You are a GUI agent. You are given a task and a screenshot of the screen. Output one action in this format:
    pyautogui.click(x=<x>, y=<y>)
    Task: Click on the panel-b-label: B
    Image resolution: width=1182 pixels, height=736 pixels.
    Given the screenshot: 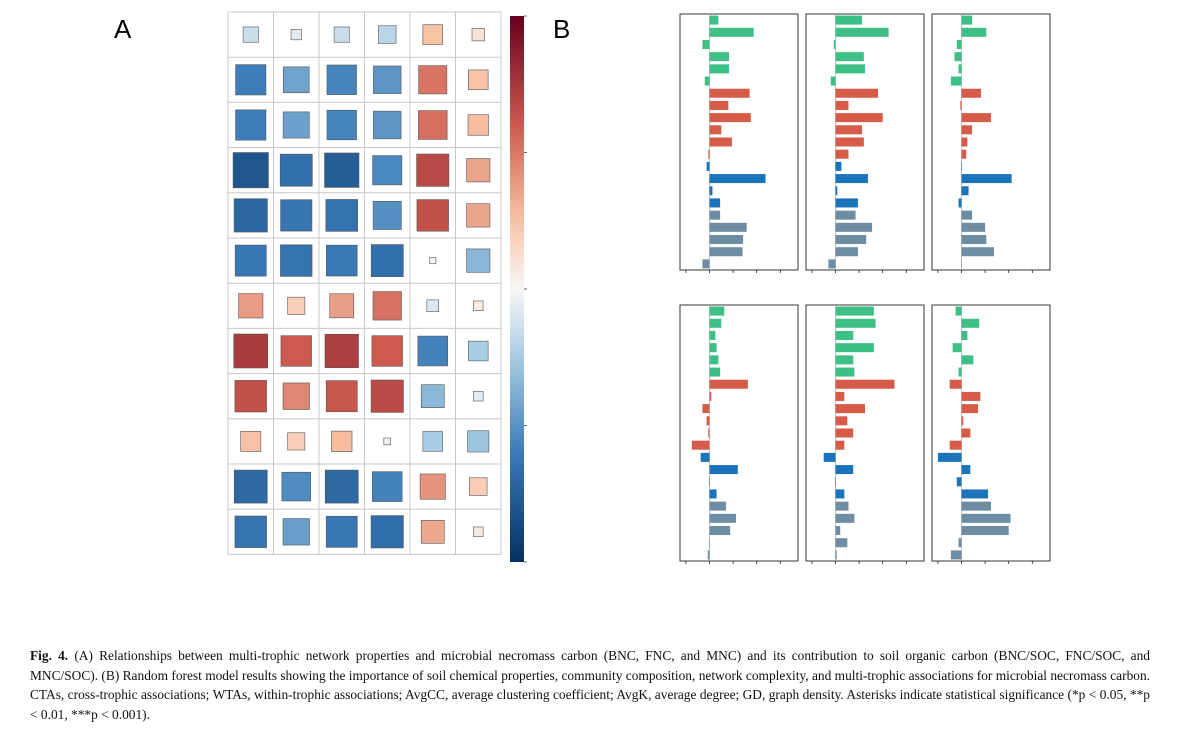 What is the action you would take?
    pyautogui.click(x=561, y=29)
    